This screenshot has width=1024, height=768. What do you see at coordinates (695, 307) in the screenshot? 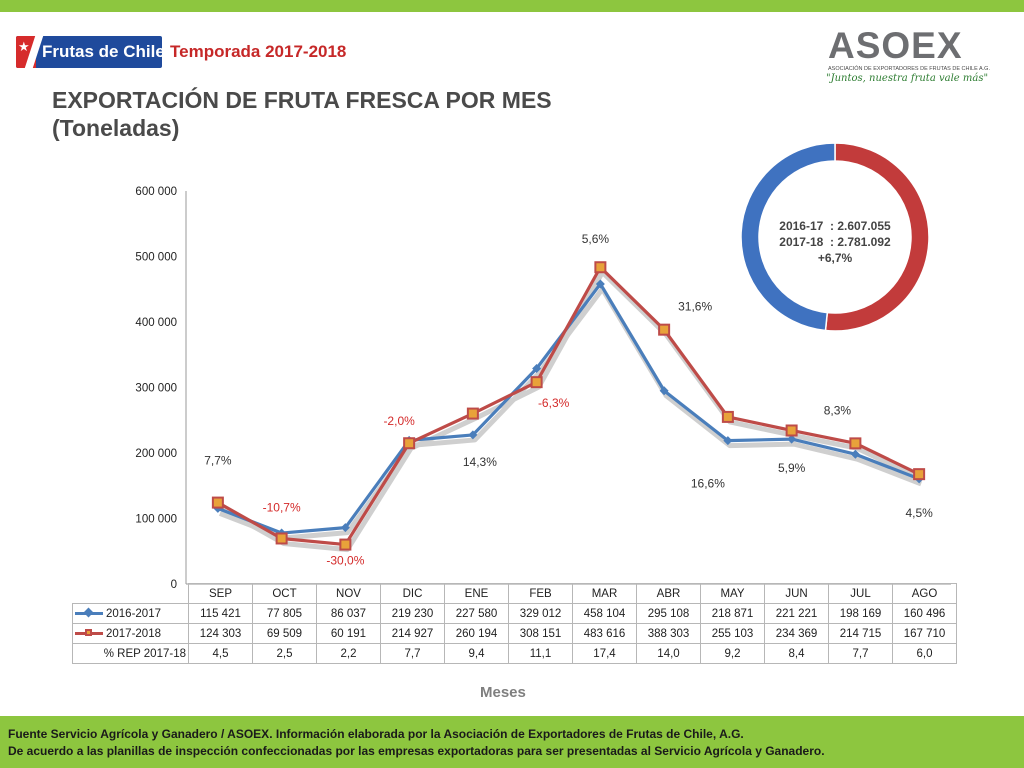
I see `change-label-abr: 31,6%` at bounding box center [695, 307].